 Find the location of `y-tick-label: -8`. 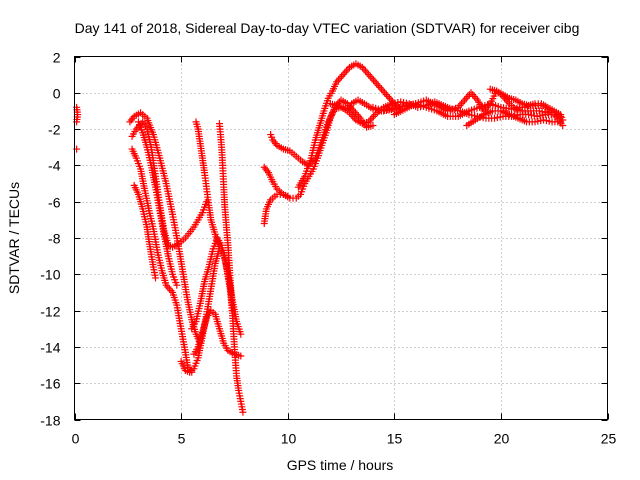

y-tick-label: -8 is located at coordinates (54, 239).